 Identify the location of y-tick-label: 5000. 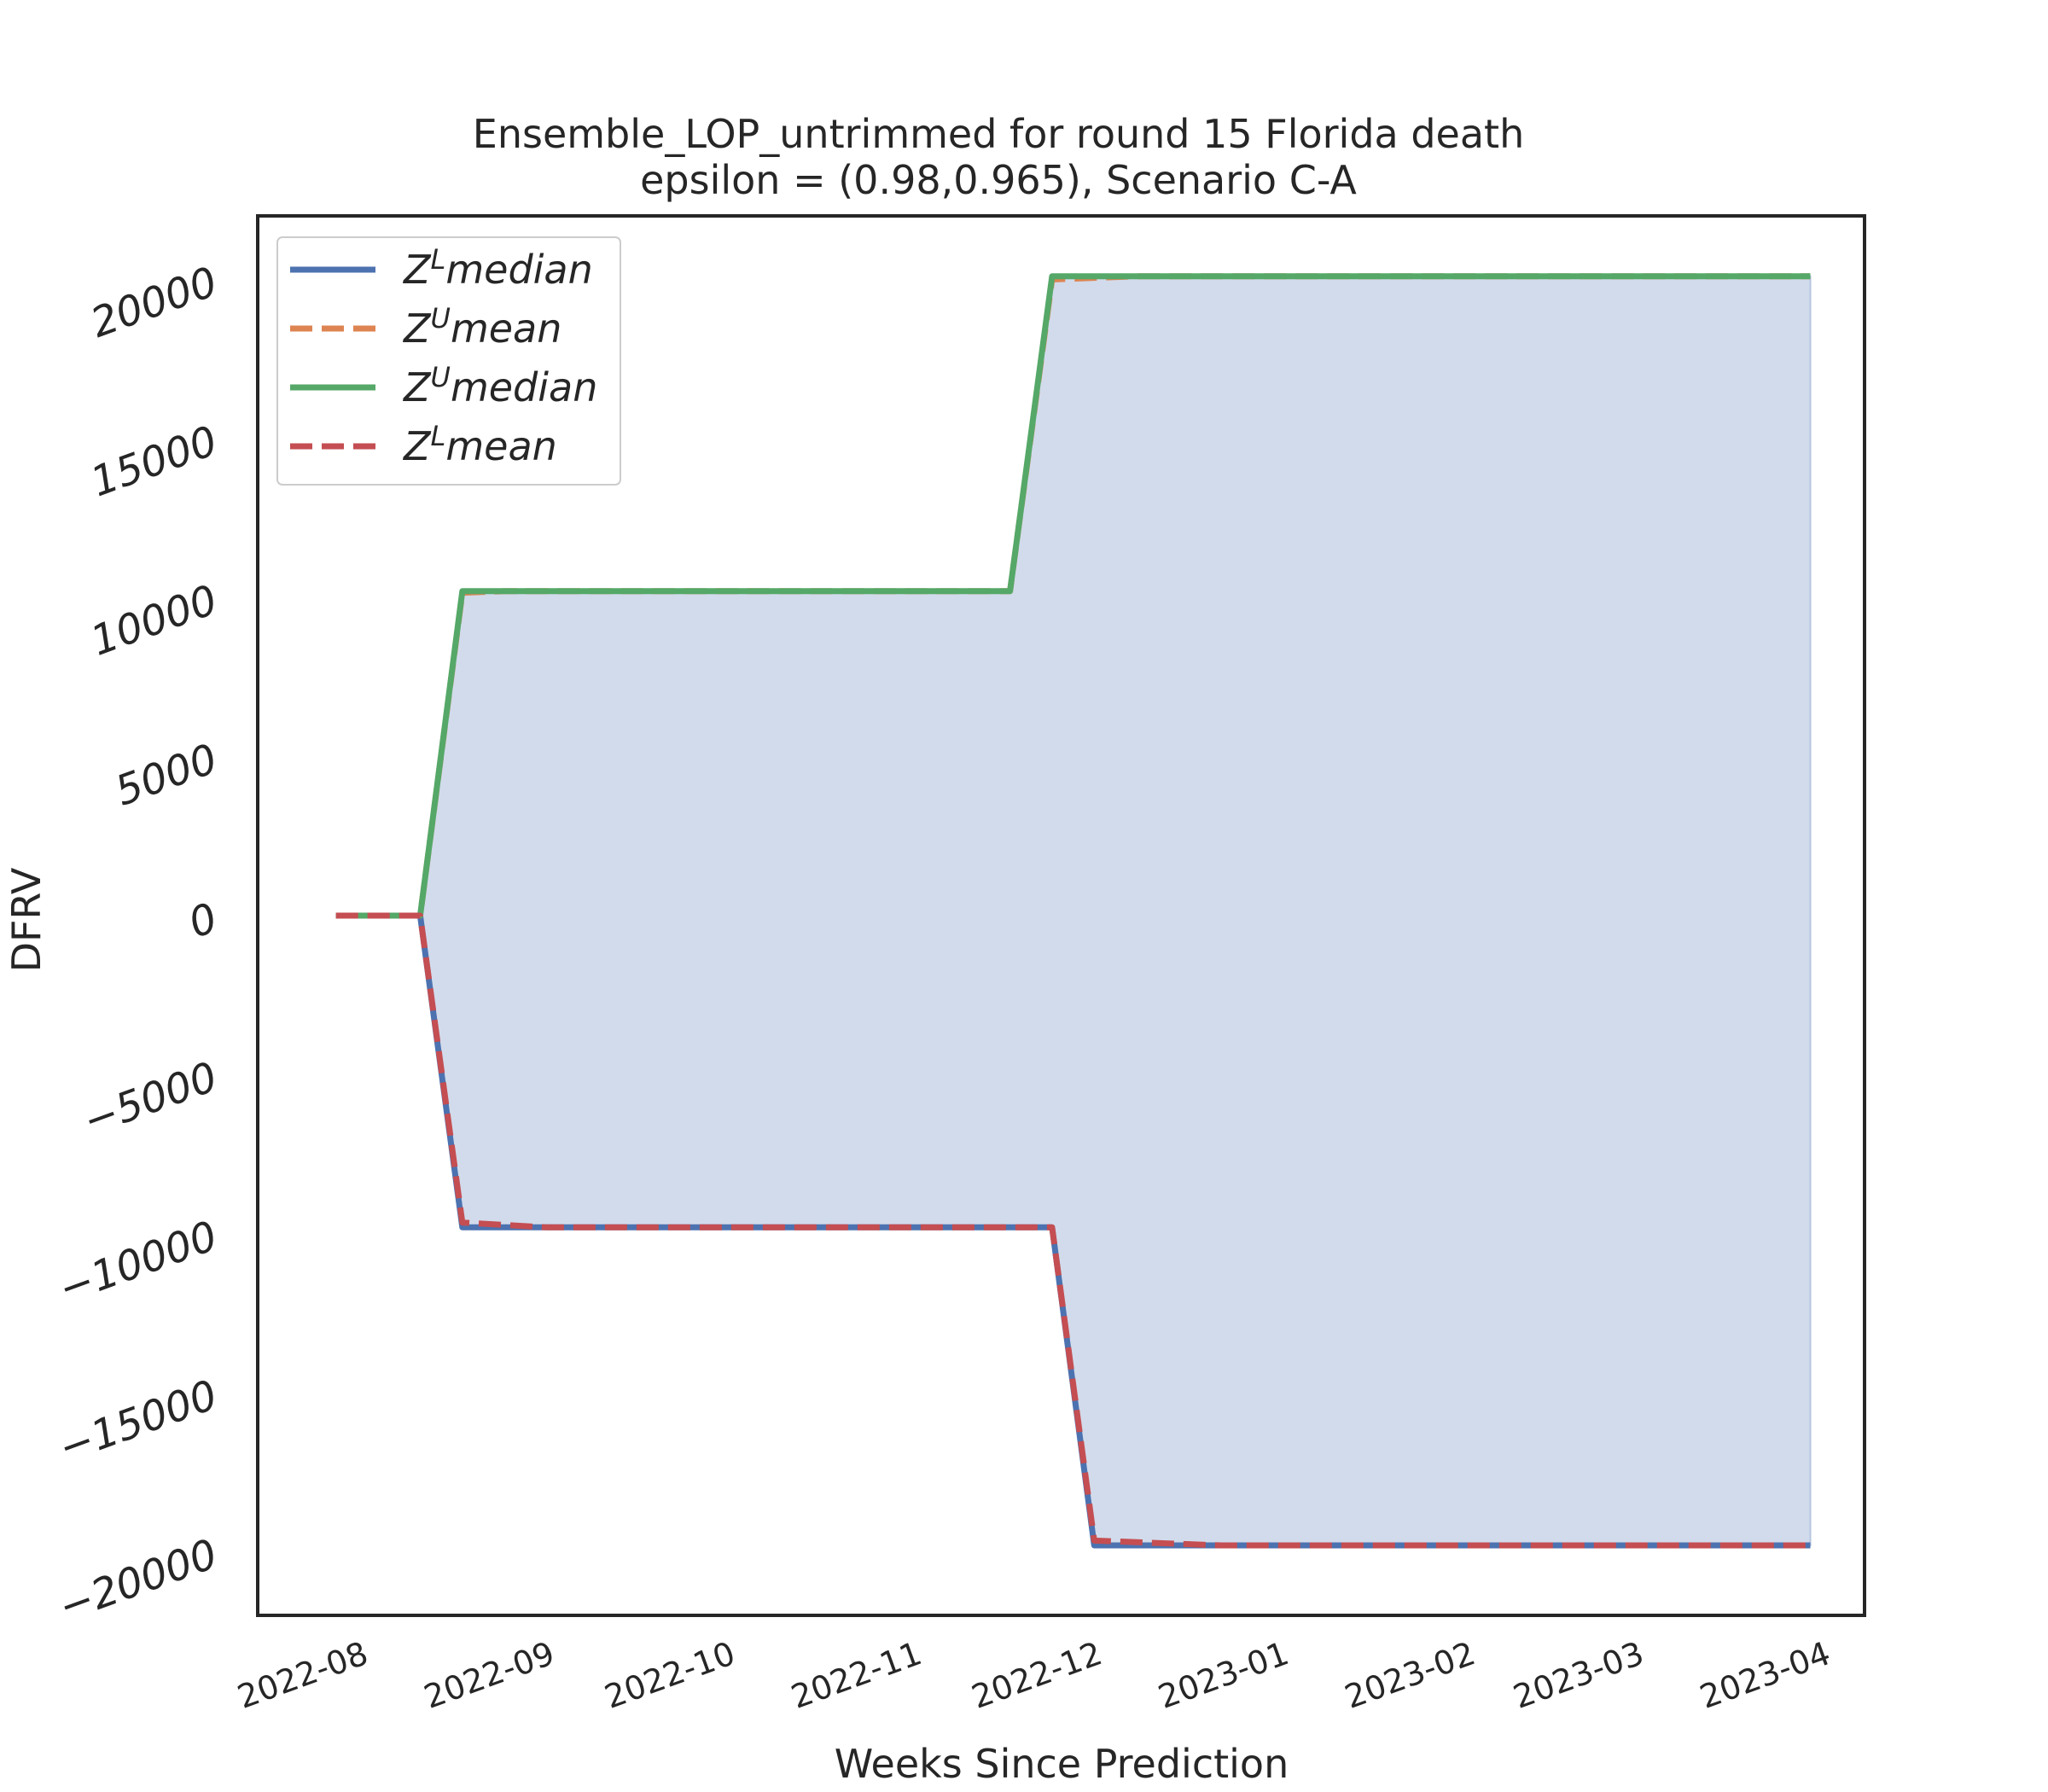
(166, 775).